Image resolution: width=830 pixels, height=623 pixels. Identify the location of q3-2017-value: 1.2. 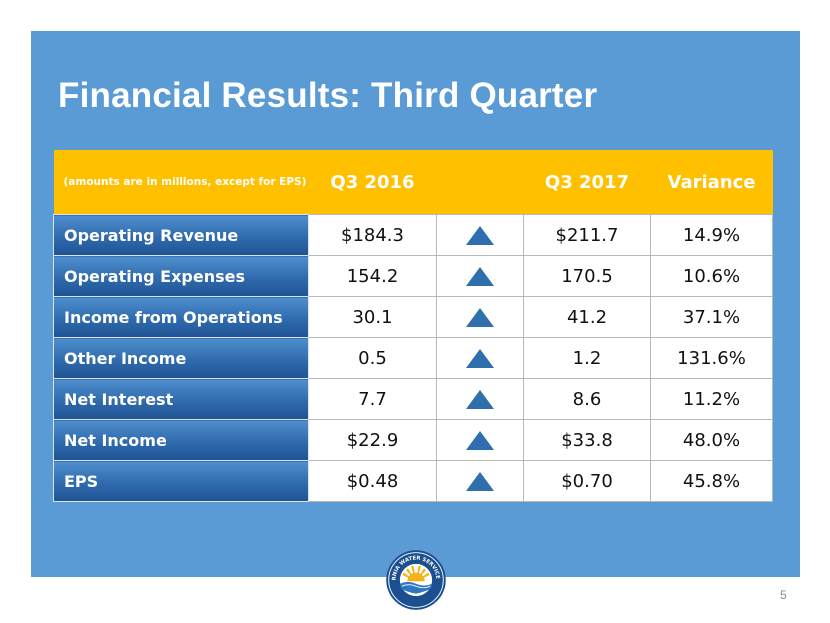
(587, 358).